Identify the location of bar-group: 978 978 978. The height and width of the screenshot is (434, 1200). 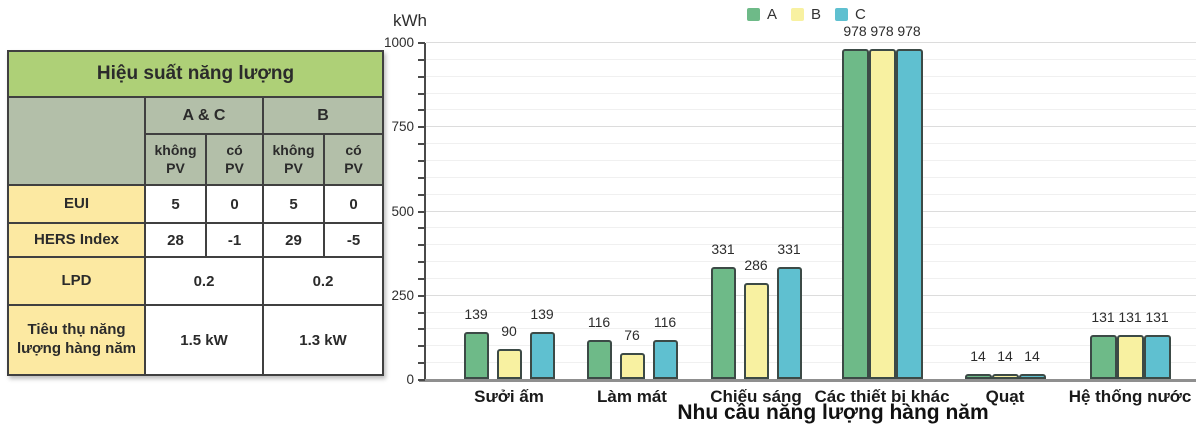
(882, 201).